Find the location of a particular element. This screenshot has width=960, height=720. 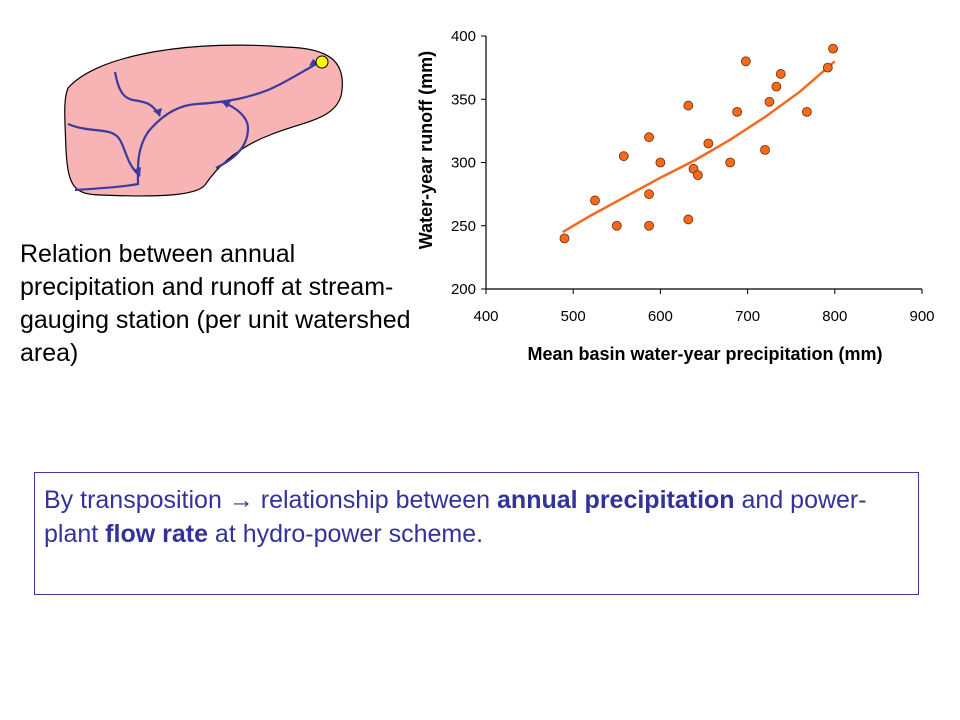

x-tick-label: 800 is located at coordinates (834, 316).